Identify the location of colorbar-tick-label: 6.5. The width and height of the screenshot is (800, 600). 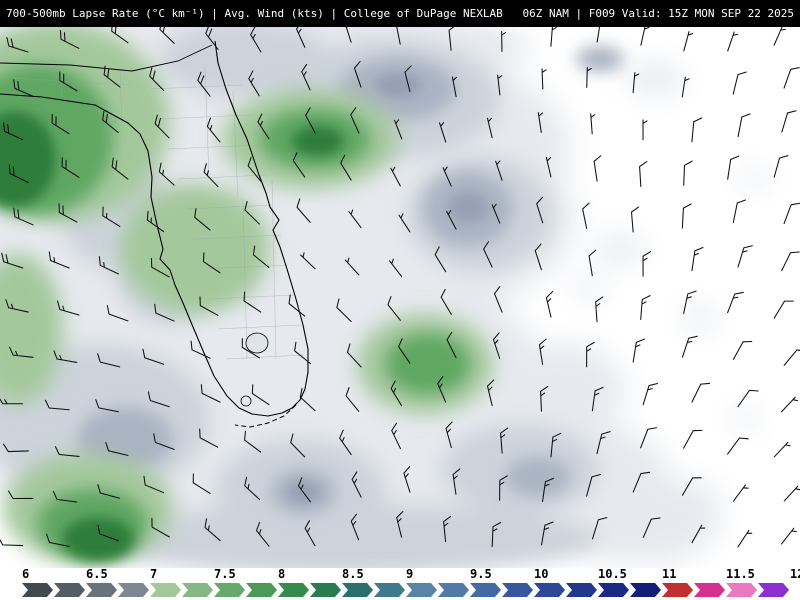
(97, 574).